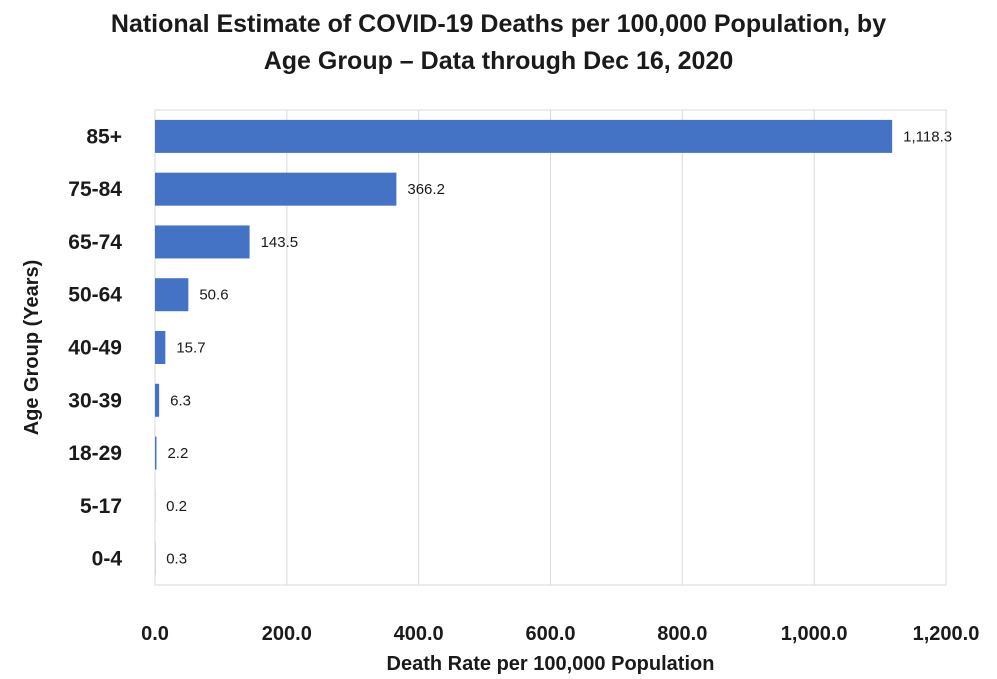 The width and height of the screenshot is (997, 679). What do you see at coordinates (946, 634) in the screenshot?
I see `x-tick-label: 1,200.0` at bounding box center [946, 634].